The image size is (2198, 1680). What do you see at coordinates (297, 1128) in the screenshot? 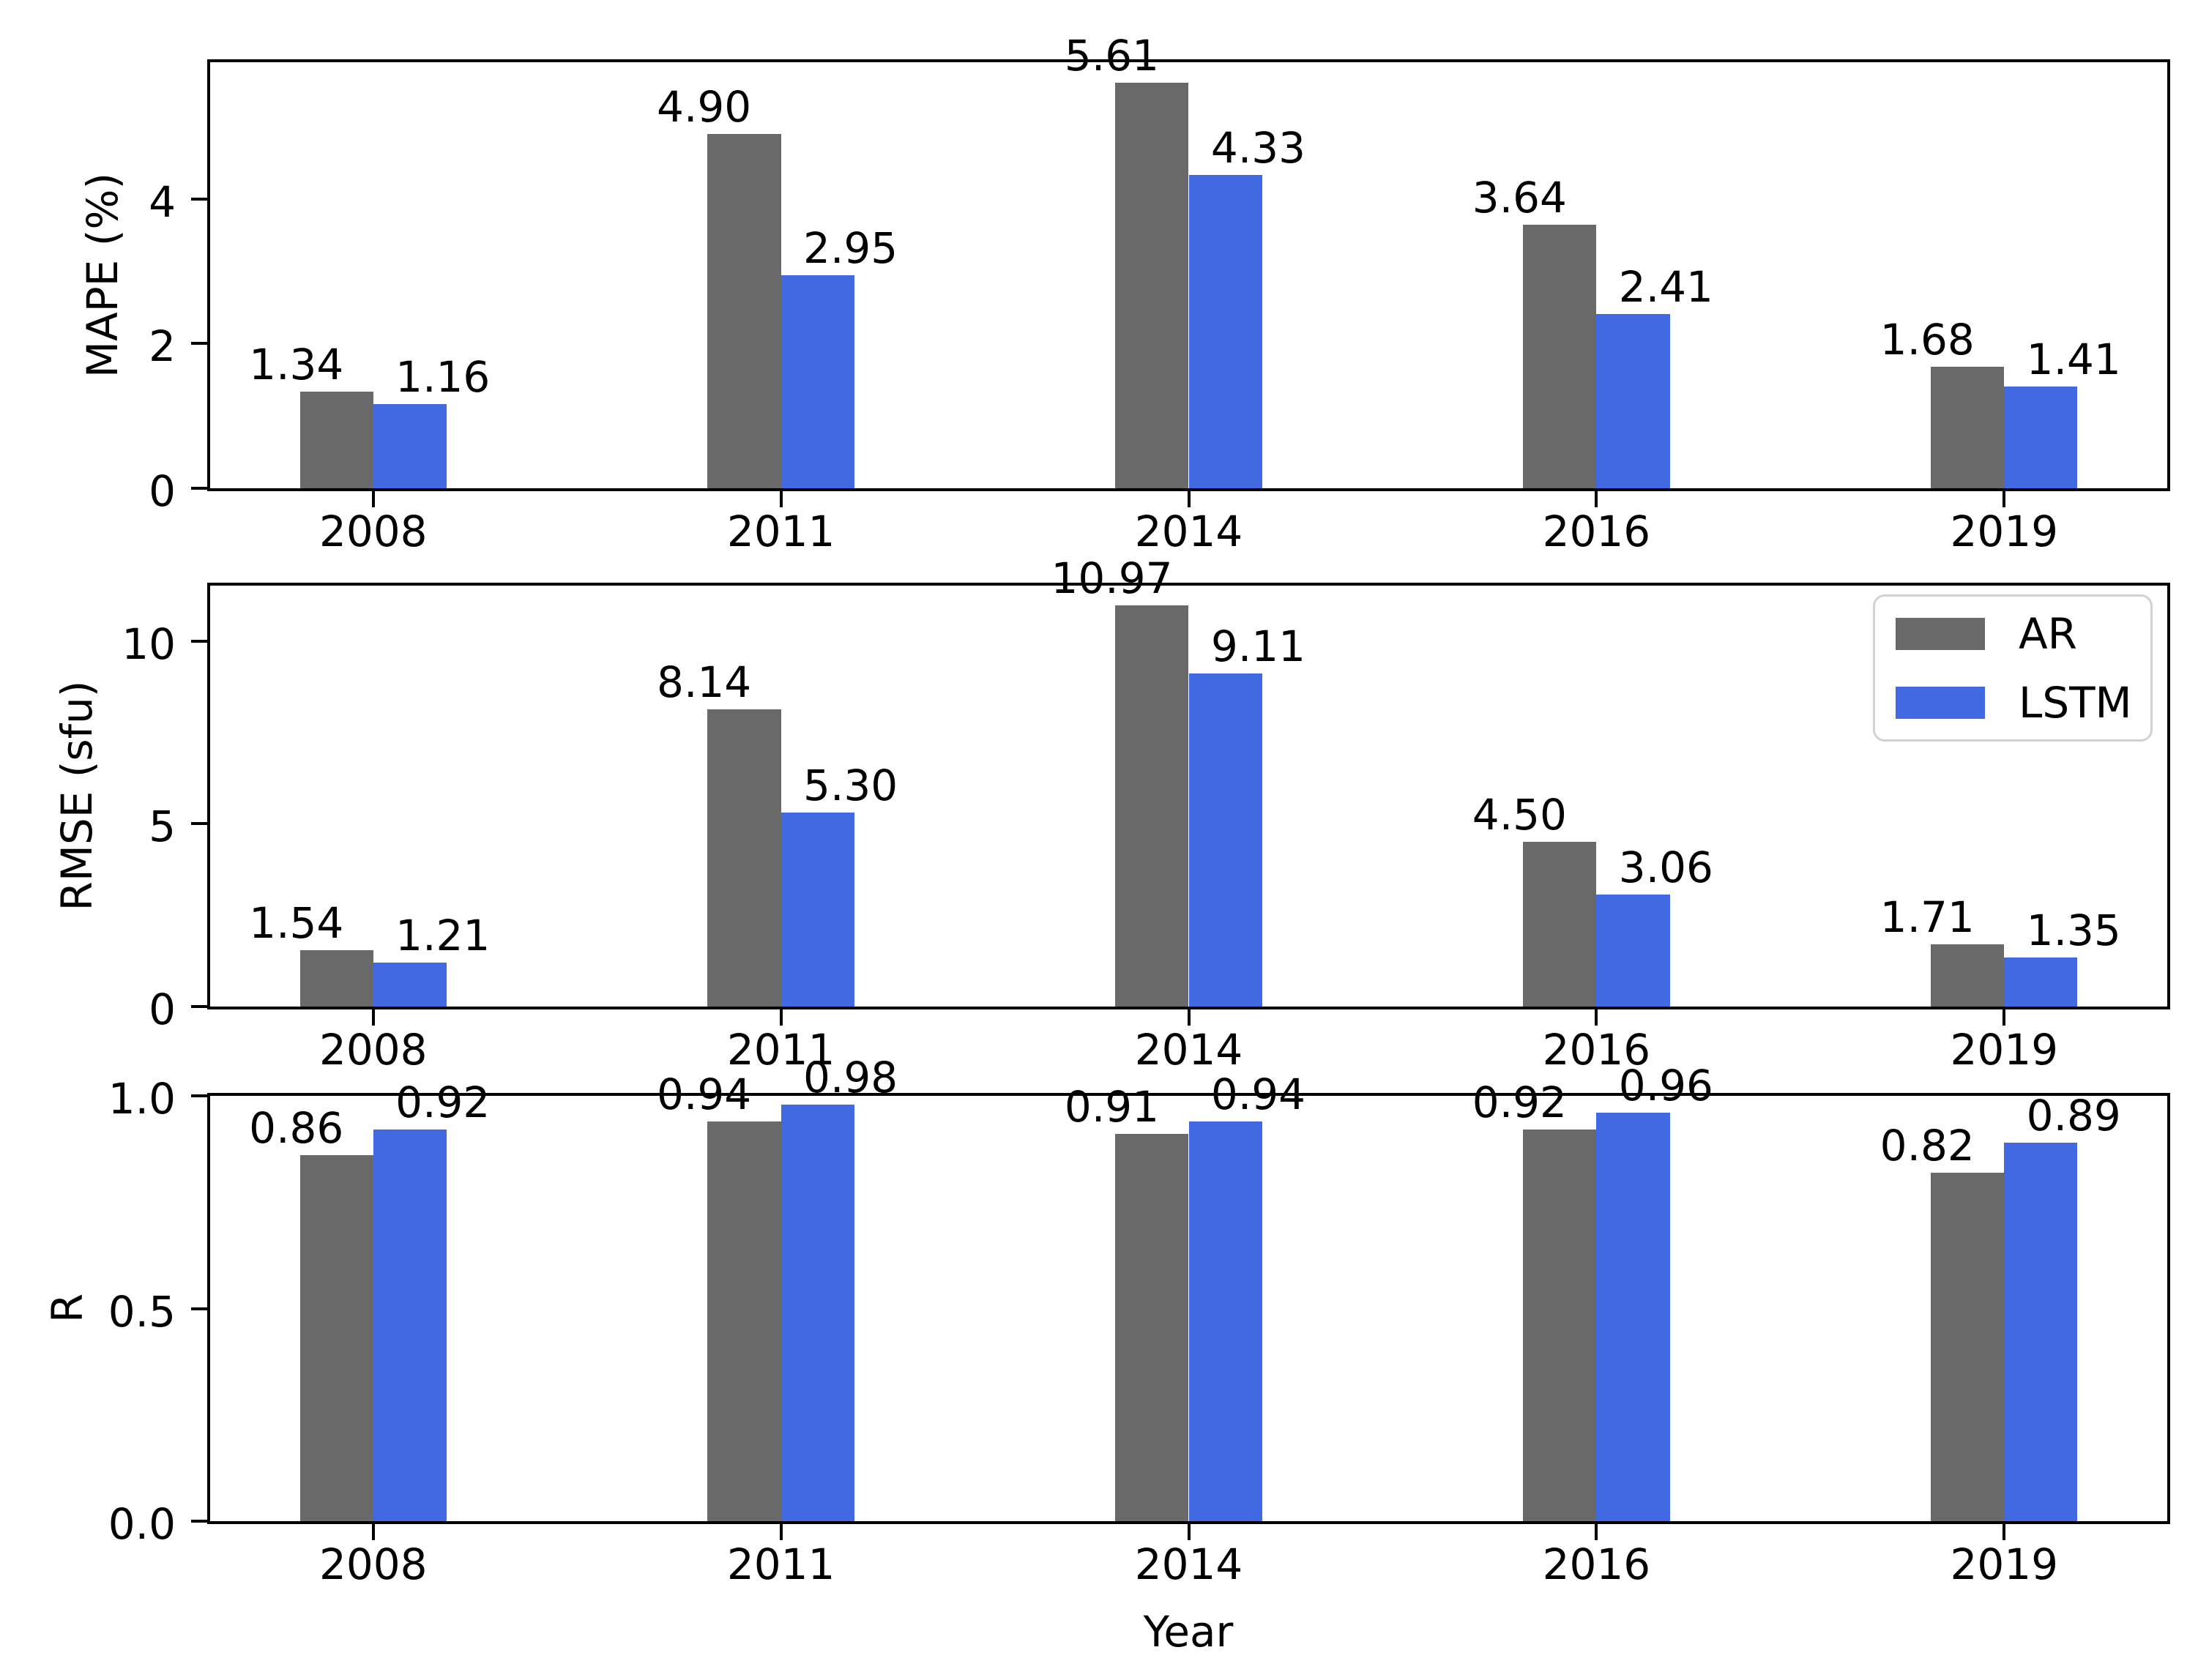
I see `value-label-ar-2008: 0.86` at bounding box center [297, 1128].